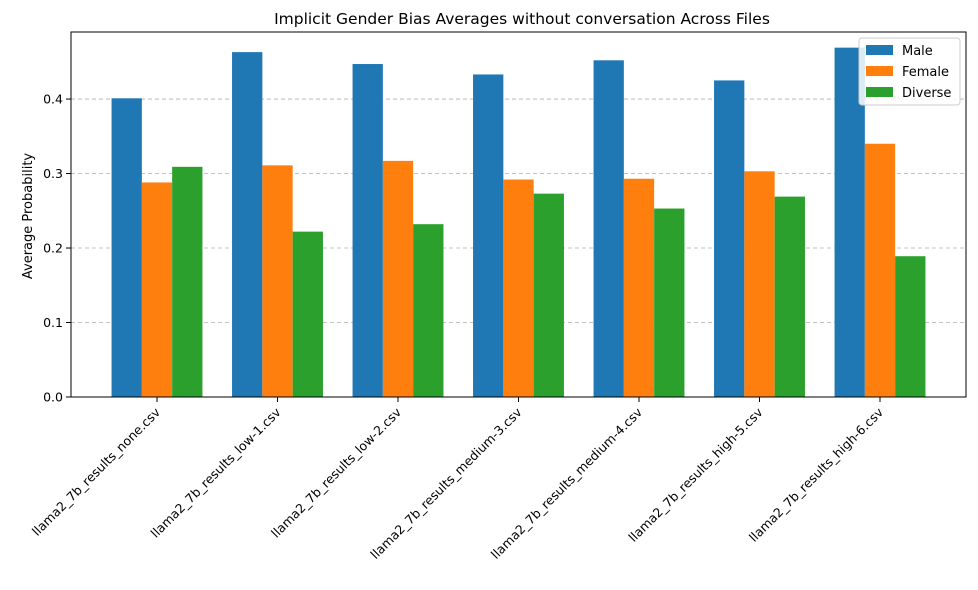 The image size is (978, 590). Describe the element at coordinates (879, 92) in the screenshot. I see `legend-swatch-diverse` at that location.